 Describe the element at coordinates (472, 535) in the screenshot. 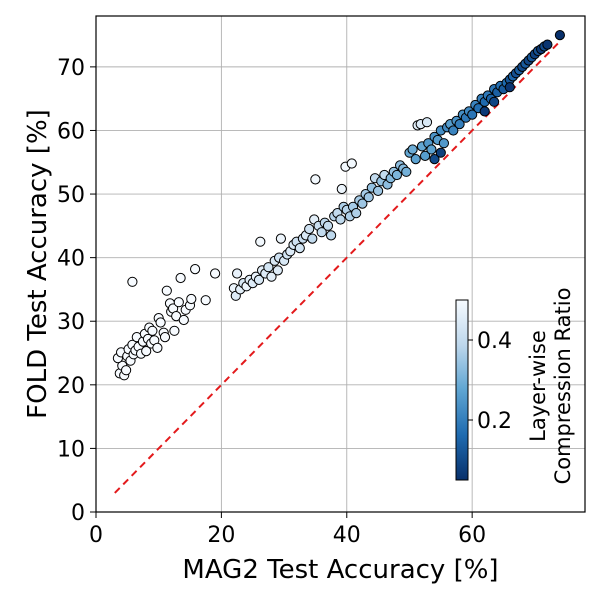

I see `x-tick-label: 60` at that location.